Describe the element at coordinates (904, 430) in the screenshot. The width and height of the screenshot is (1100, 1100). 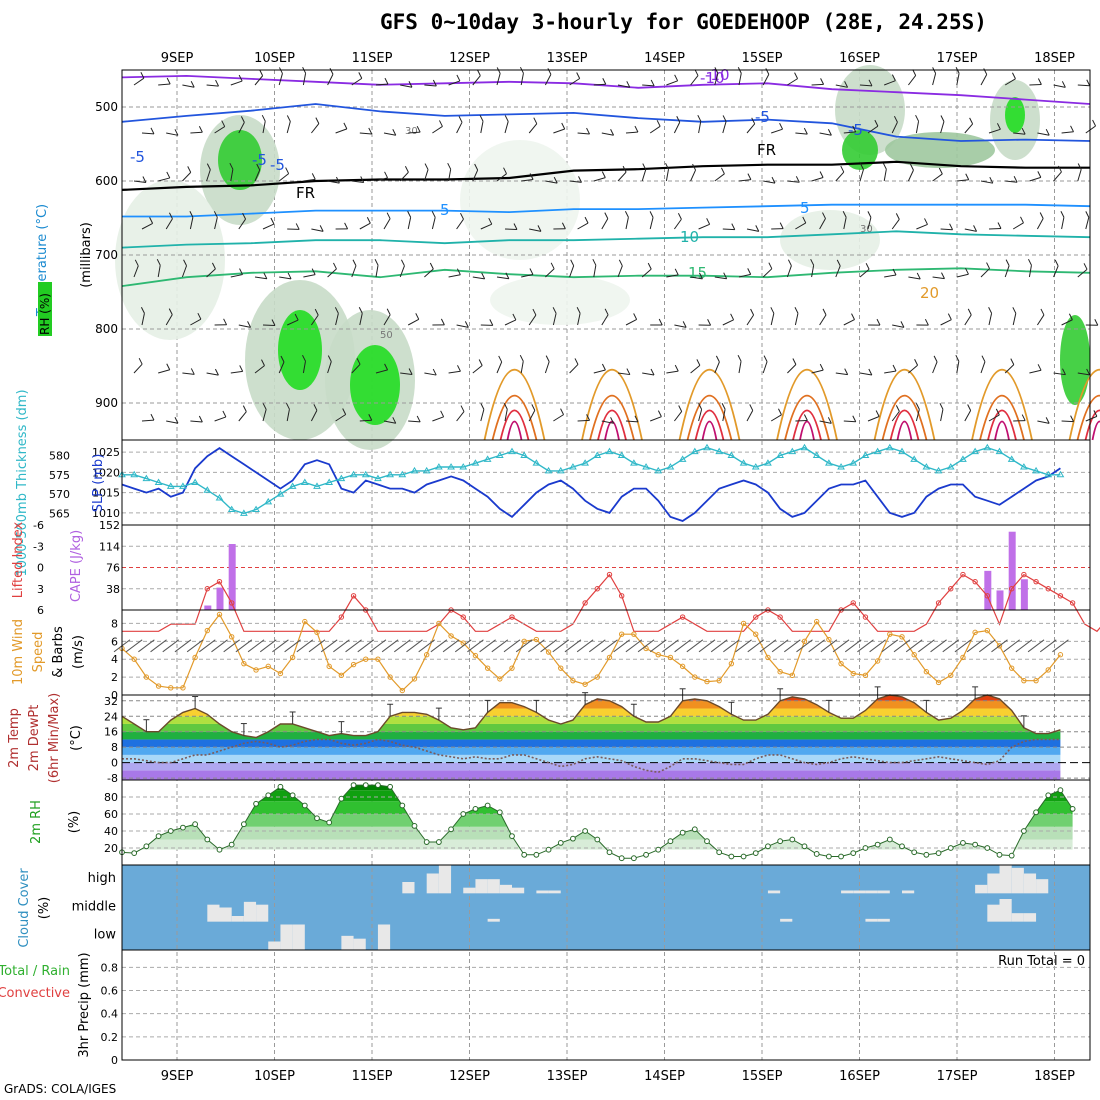
I see `isotherm-35-loop` at that location.